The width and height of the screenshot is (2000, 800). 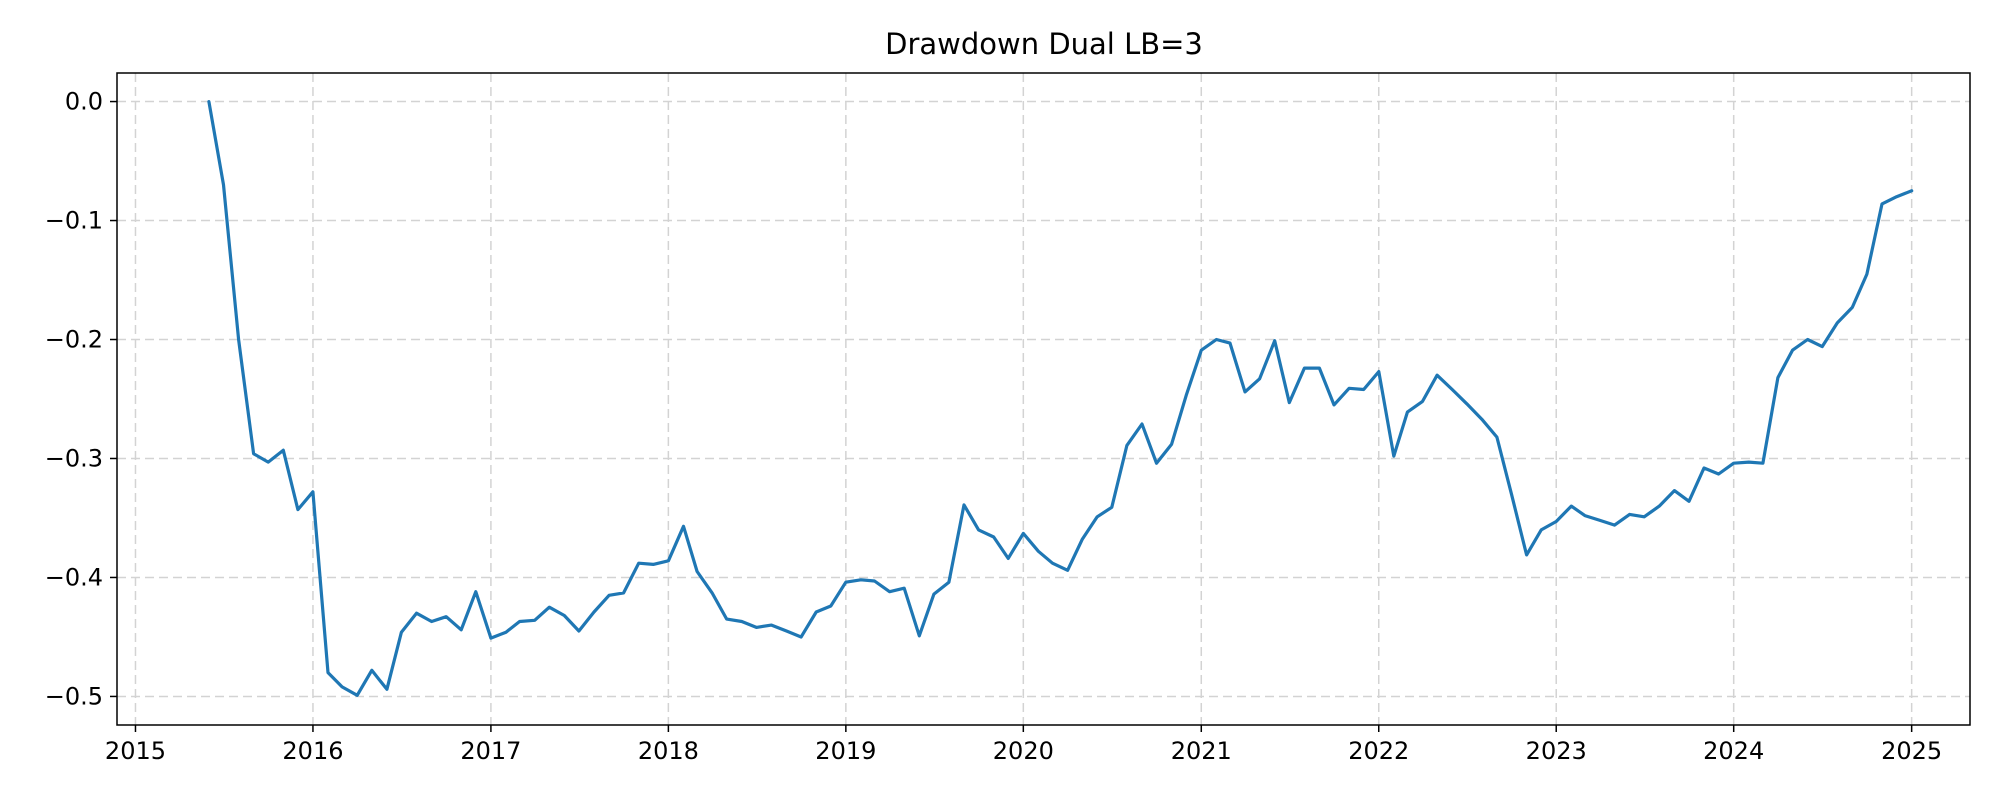 I want to click on chart-title: Drawdown Dual LB=3, so click(x=1044, y=44).